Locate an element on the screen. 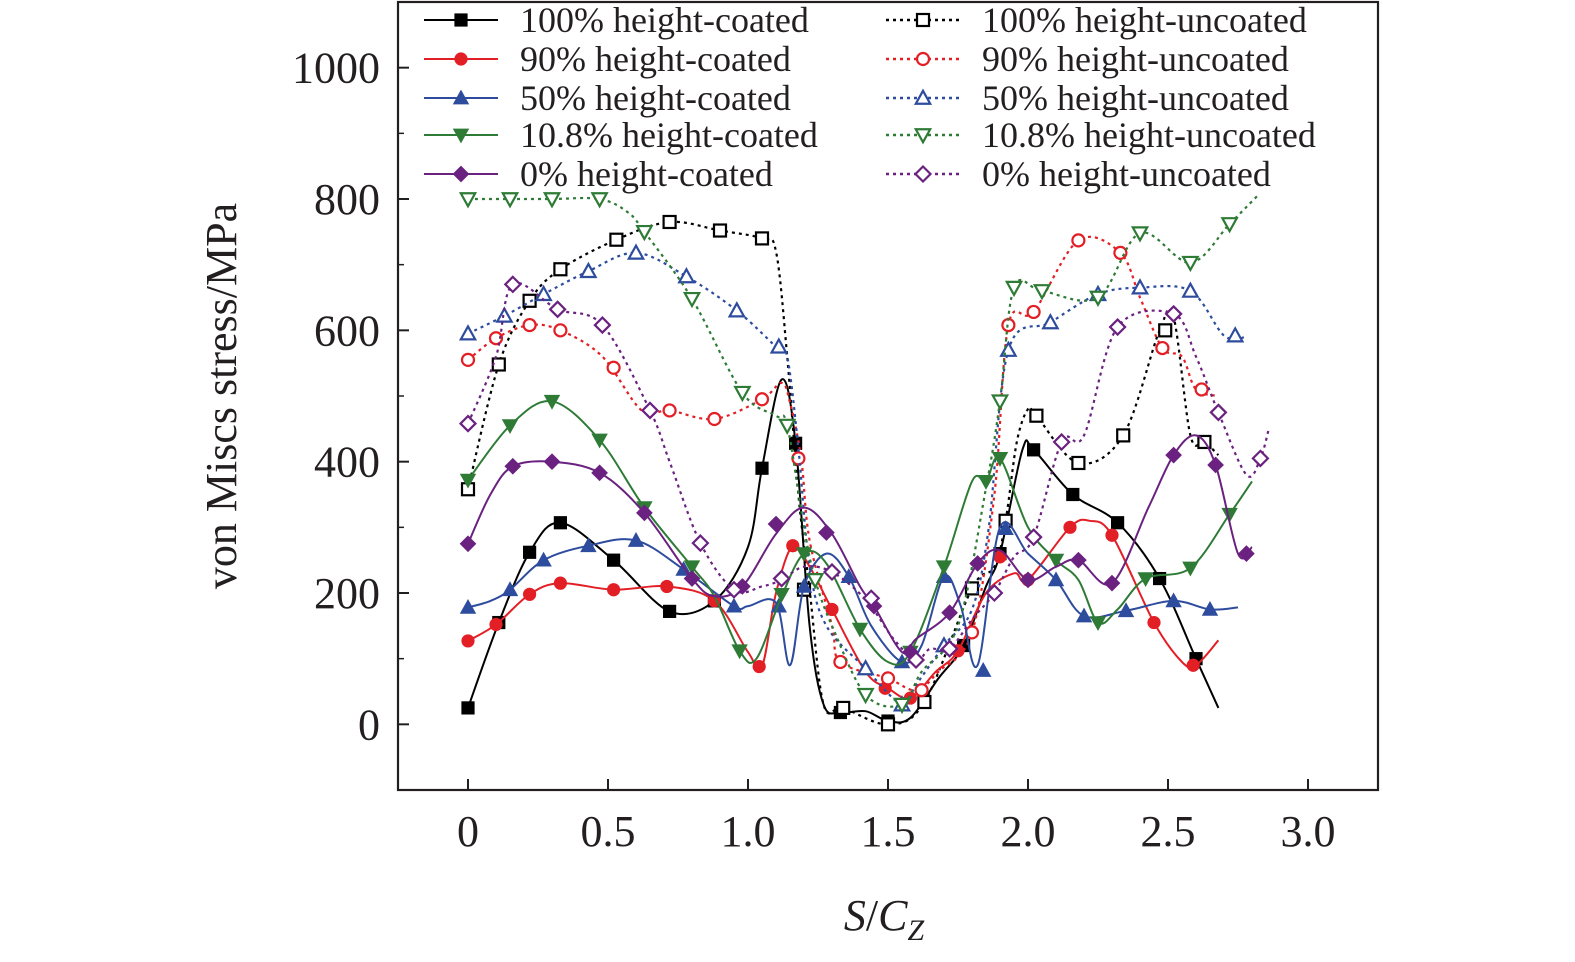 Image resolution: width=1575 pixels, height=962 pixels. x-tick-label: 2.5 is located at coordinates (1168, 831).